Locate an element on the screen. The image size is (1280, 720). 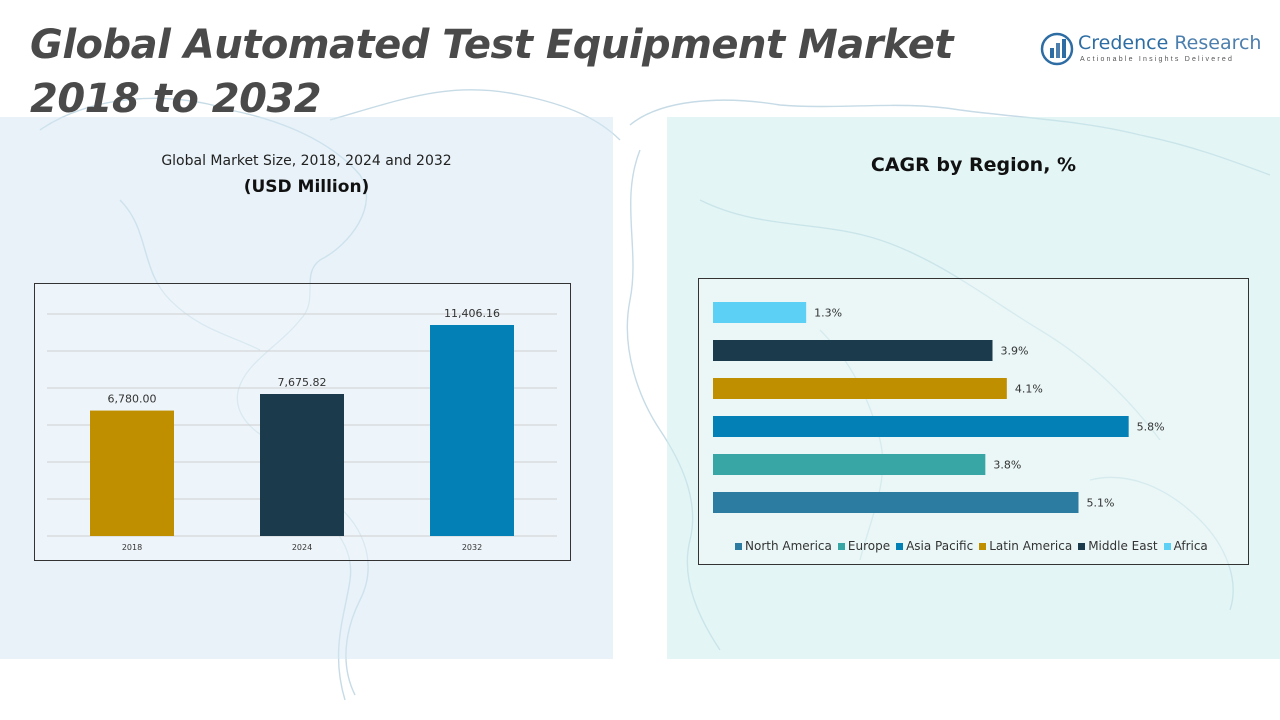
bar-2018 is located at coordinates (132, 473).